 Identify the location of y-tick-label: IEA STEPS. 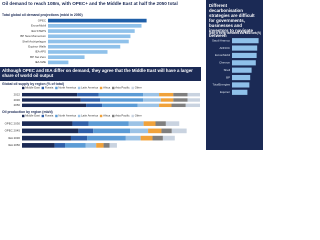
(38, 31).